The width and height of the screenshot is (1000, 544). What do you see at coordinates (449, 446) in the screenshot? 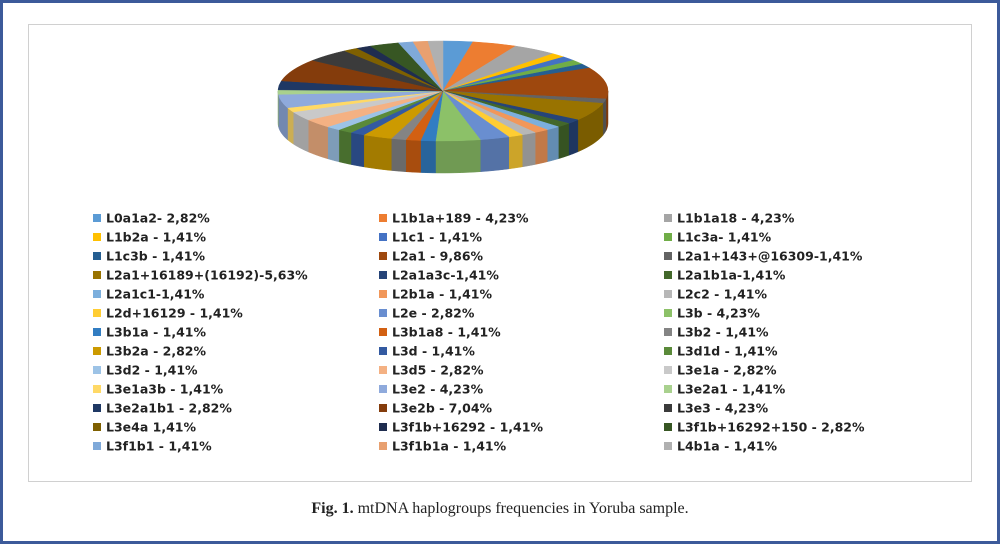
I see `legend-label: L3f1b1a - 1,41%` at bounding box center [449, 446].